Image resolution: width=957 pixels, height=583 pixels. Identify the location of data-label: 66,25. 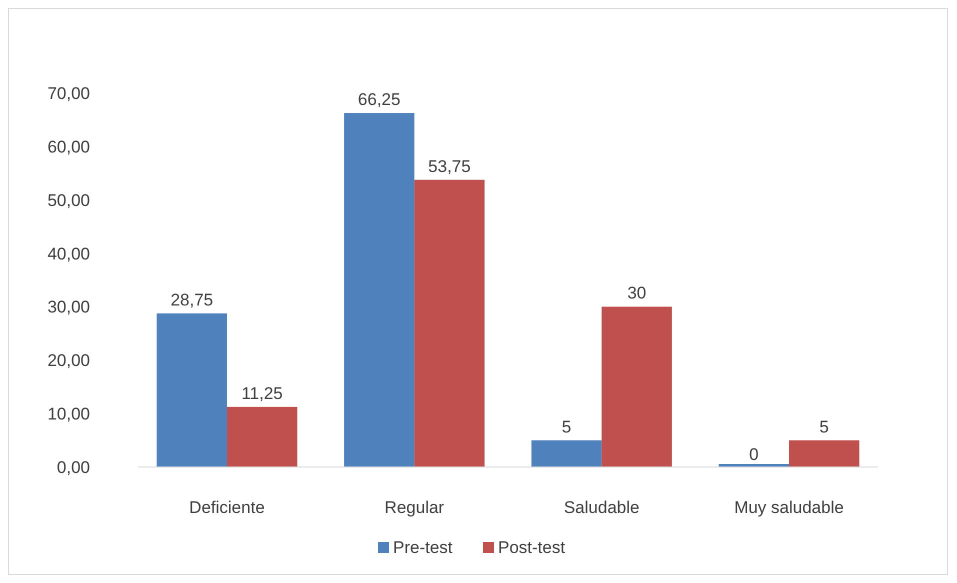
(379, 100).